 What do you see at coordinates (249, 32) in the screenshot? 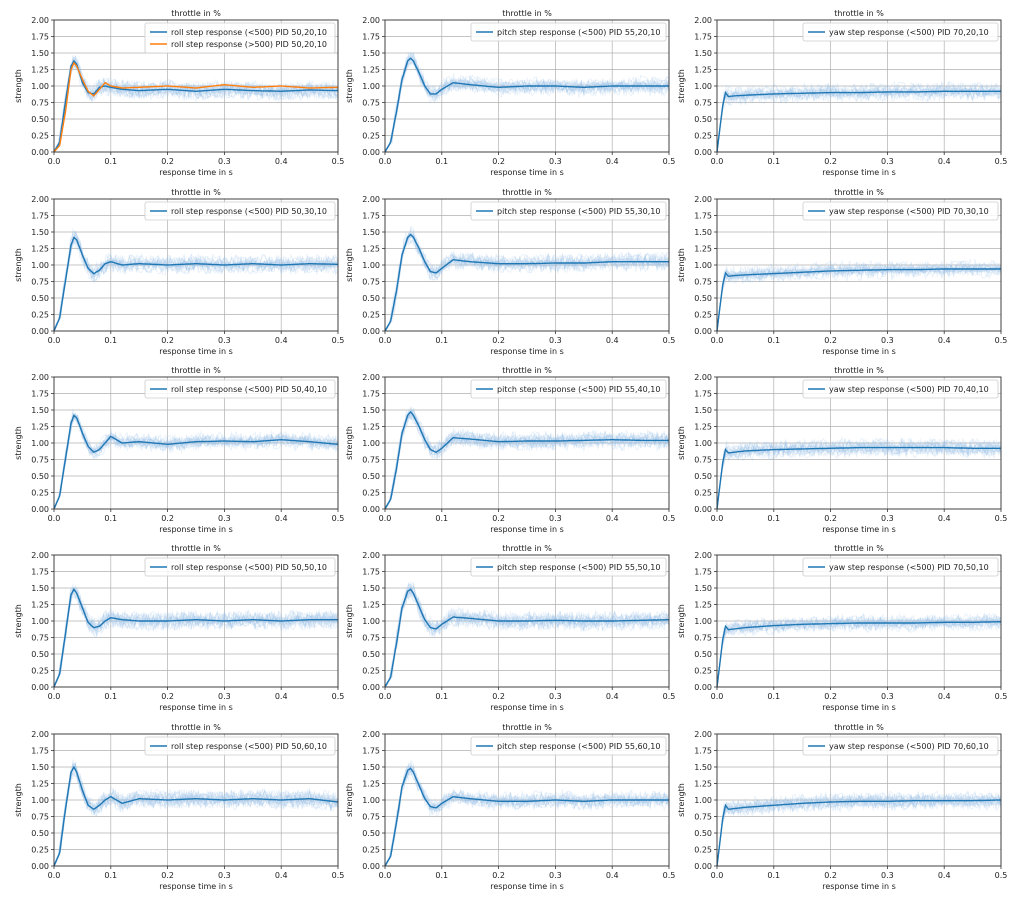
I see `legend-label: roll step response (<500) PID 50,20,10` at bounding box center [249, 32].